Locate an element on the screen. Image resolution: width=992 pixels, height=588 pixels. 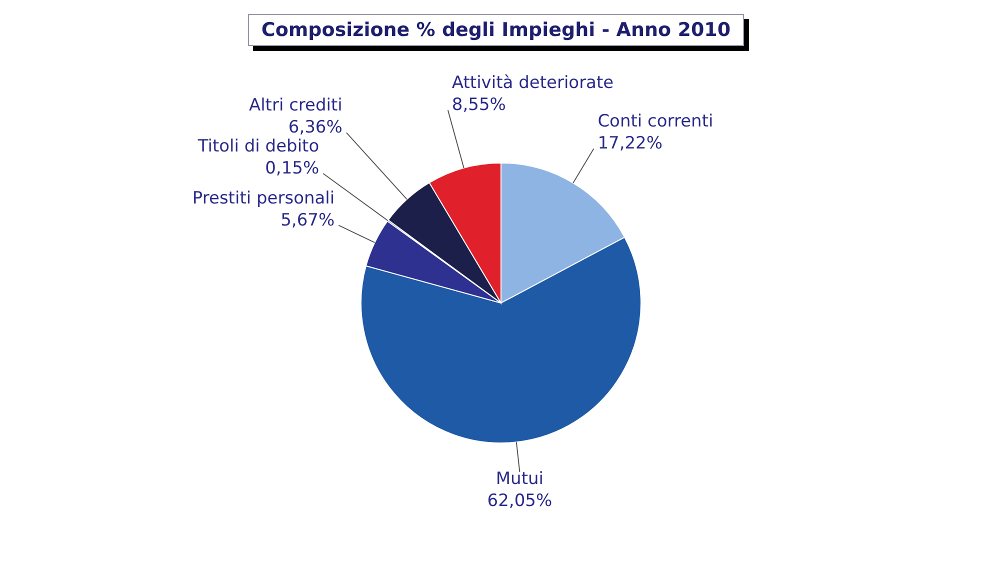
slice-label: Prestiti personali is located at coordinates (263, 198).